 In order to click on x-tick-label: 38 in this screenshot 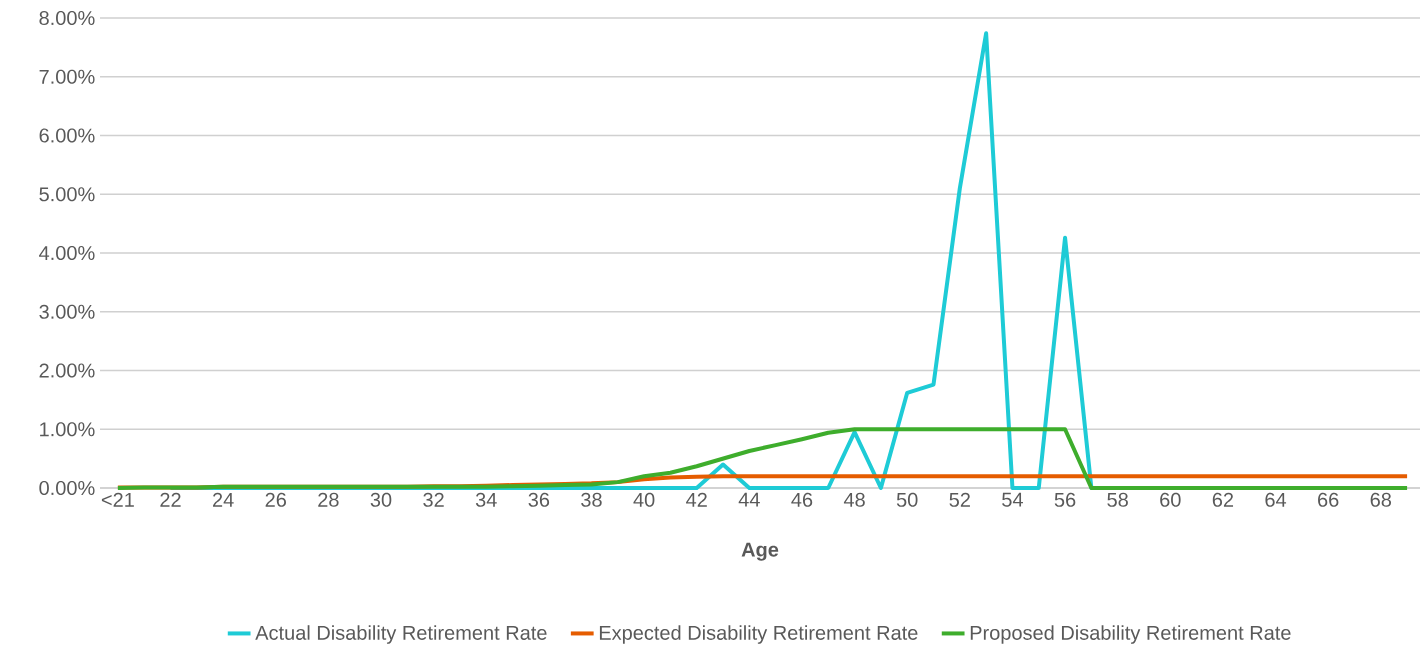, I will do `click(591, 499)`.